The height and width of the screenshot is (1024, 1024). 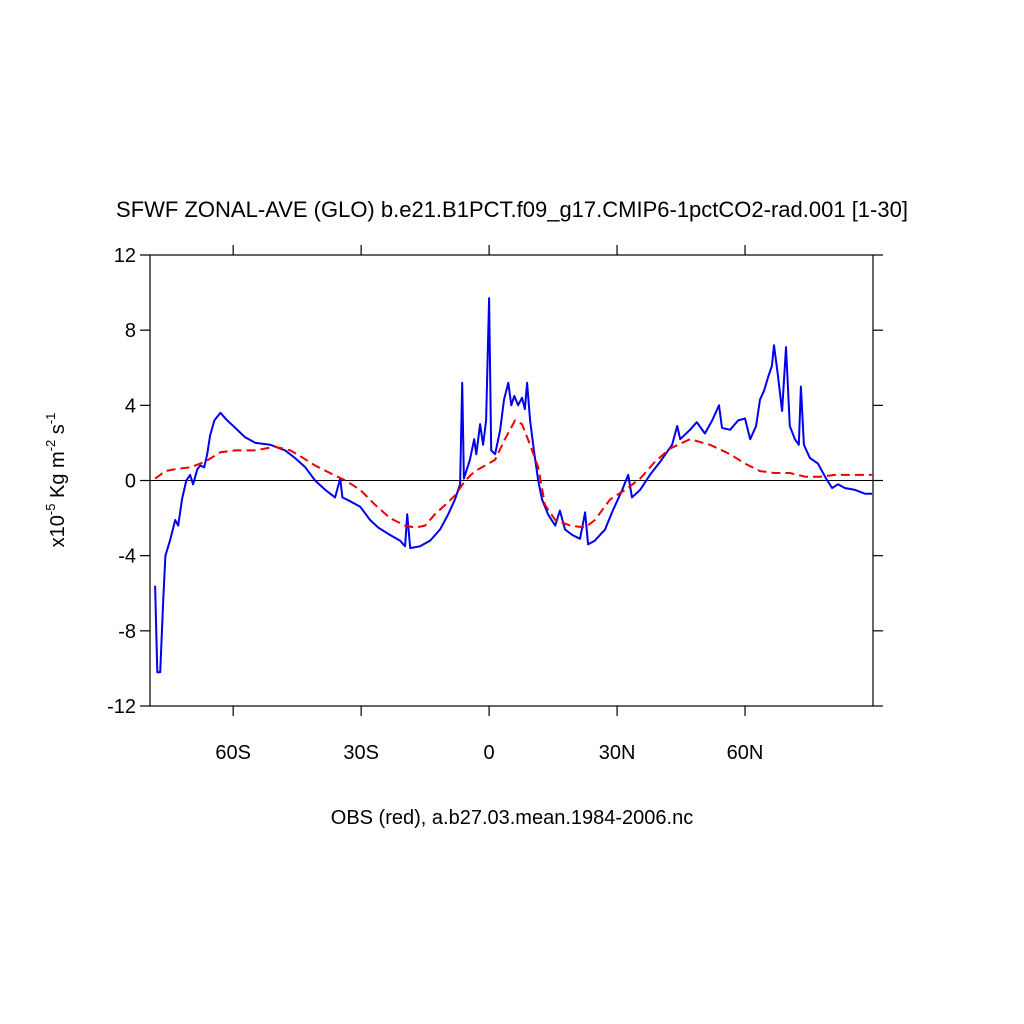 I want to click on y-tick-label: -8, so click(x=127, y=632).